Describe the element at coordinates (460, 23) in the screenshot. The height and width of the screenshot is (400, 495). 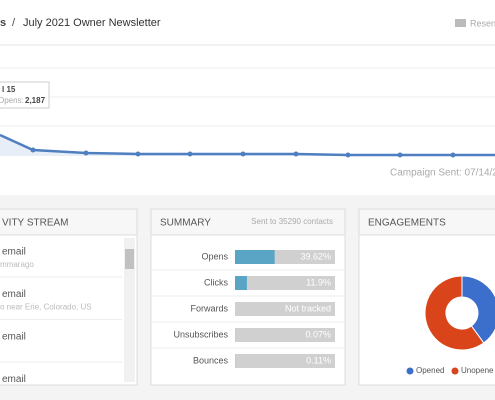
I see `mail-icon` at that location.